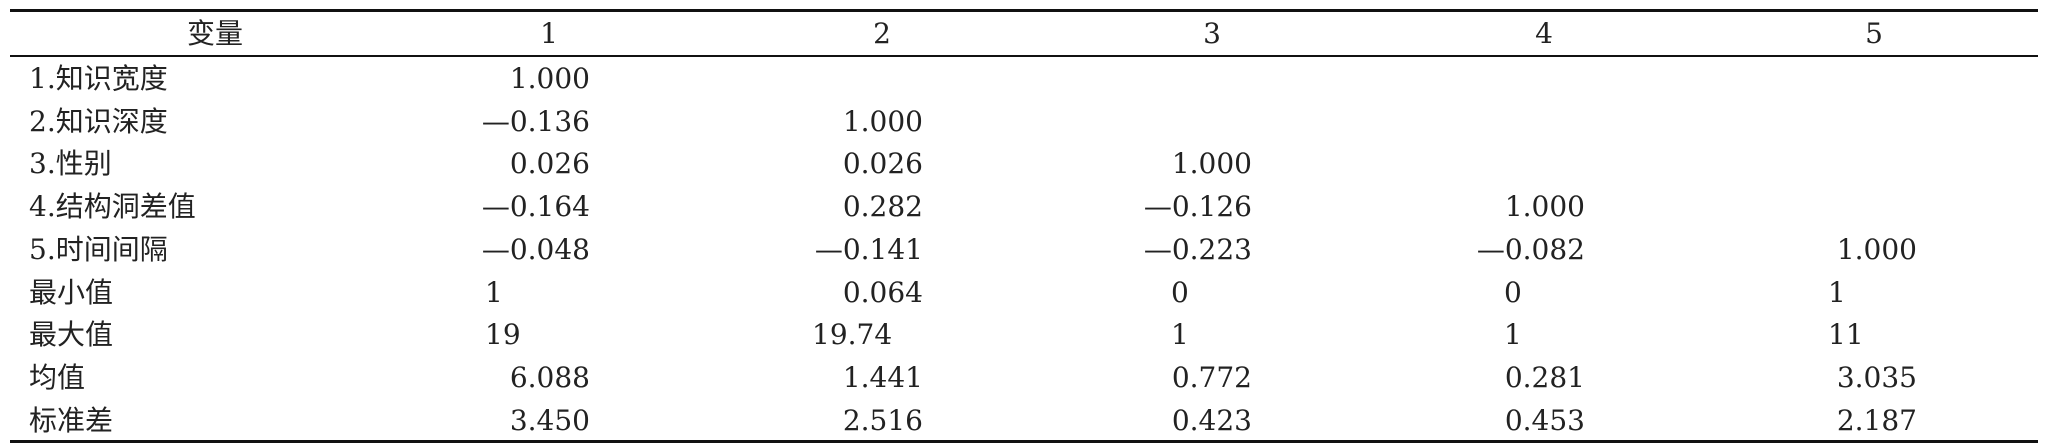  I want to click on row-label: 4.结构洞差值, so click(112, 207).